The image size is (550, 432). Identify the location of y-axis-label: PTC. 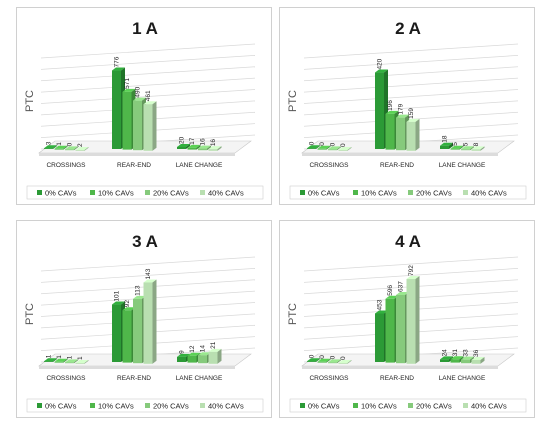
(293, 314).